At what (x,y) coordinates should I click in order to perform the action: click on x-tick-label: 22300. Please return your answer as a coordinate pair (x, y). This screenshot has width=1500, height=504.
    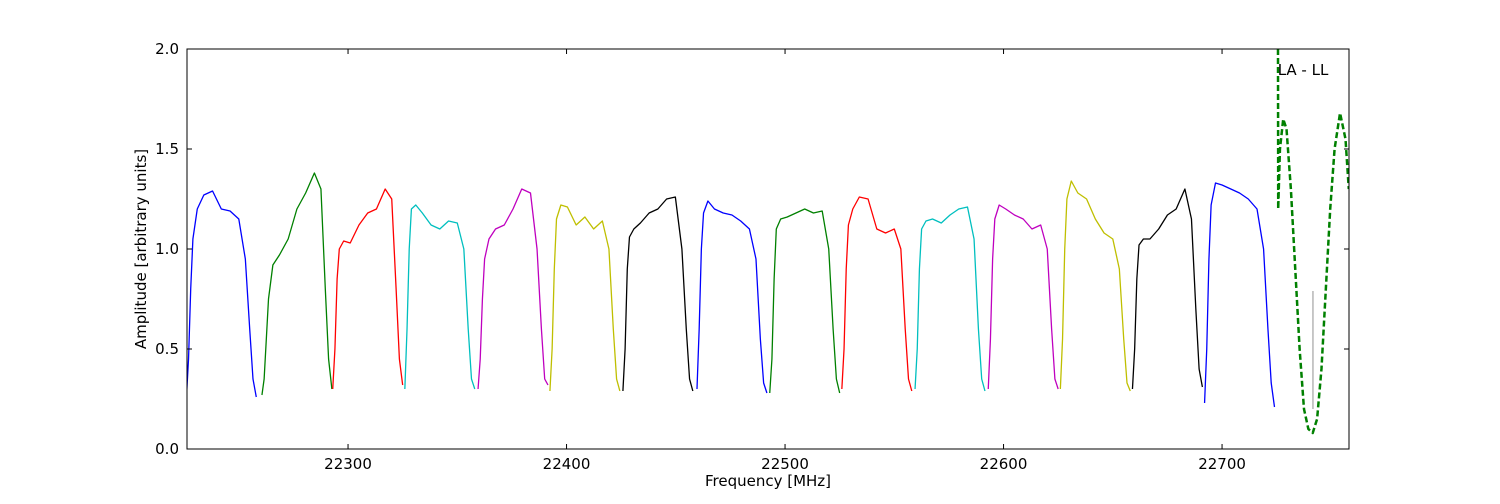
    Looking at the image, I should click on (348, 464).